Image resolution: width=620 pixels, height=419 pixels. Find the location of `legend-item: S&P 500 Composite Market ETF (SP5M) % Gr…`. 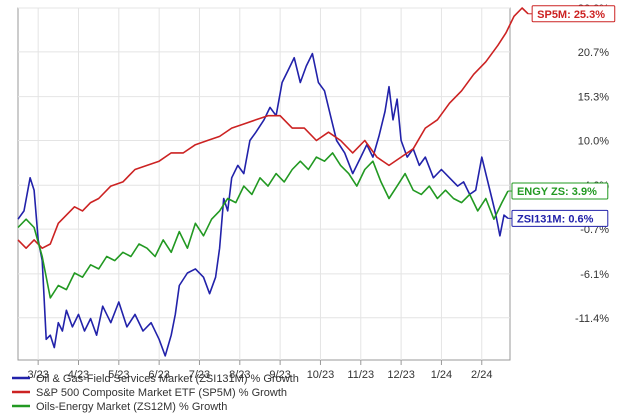

legend-item: S&P 500 Composite Market ETF (SP5M) % Gr… is located at coordinates (149, 393).